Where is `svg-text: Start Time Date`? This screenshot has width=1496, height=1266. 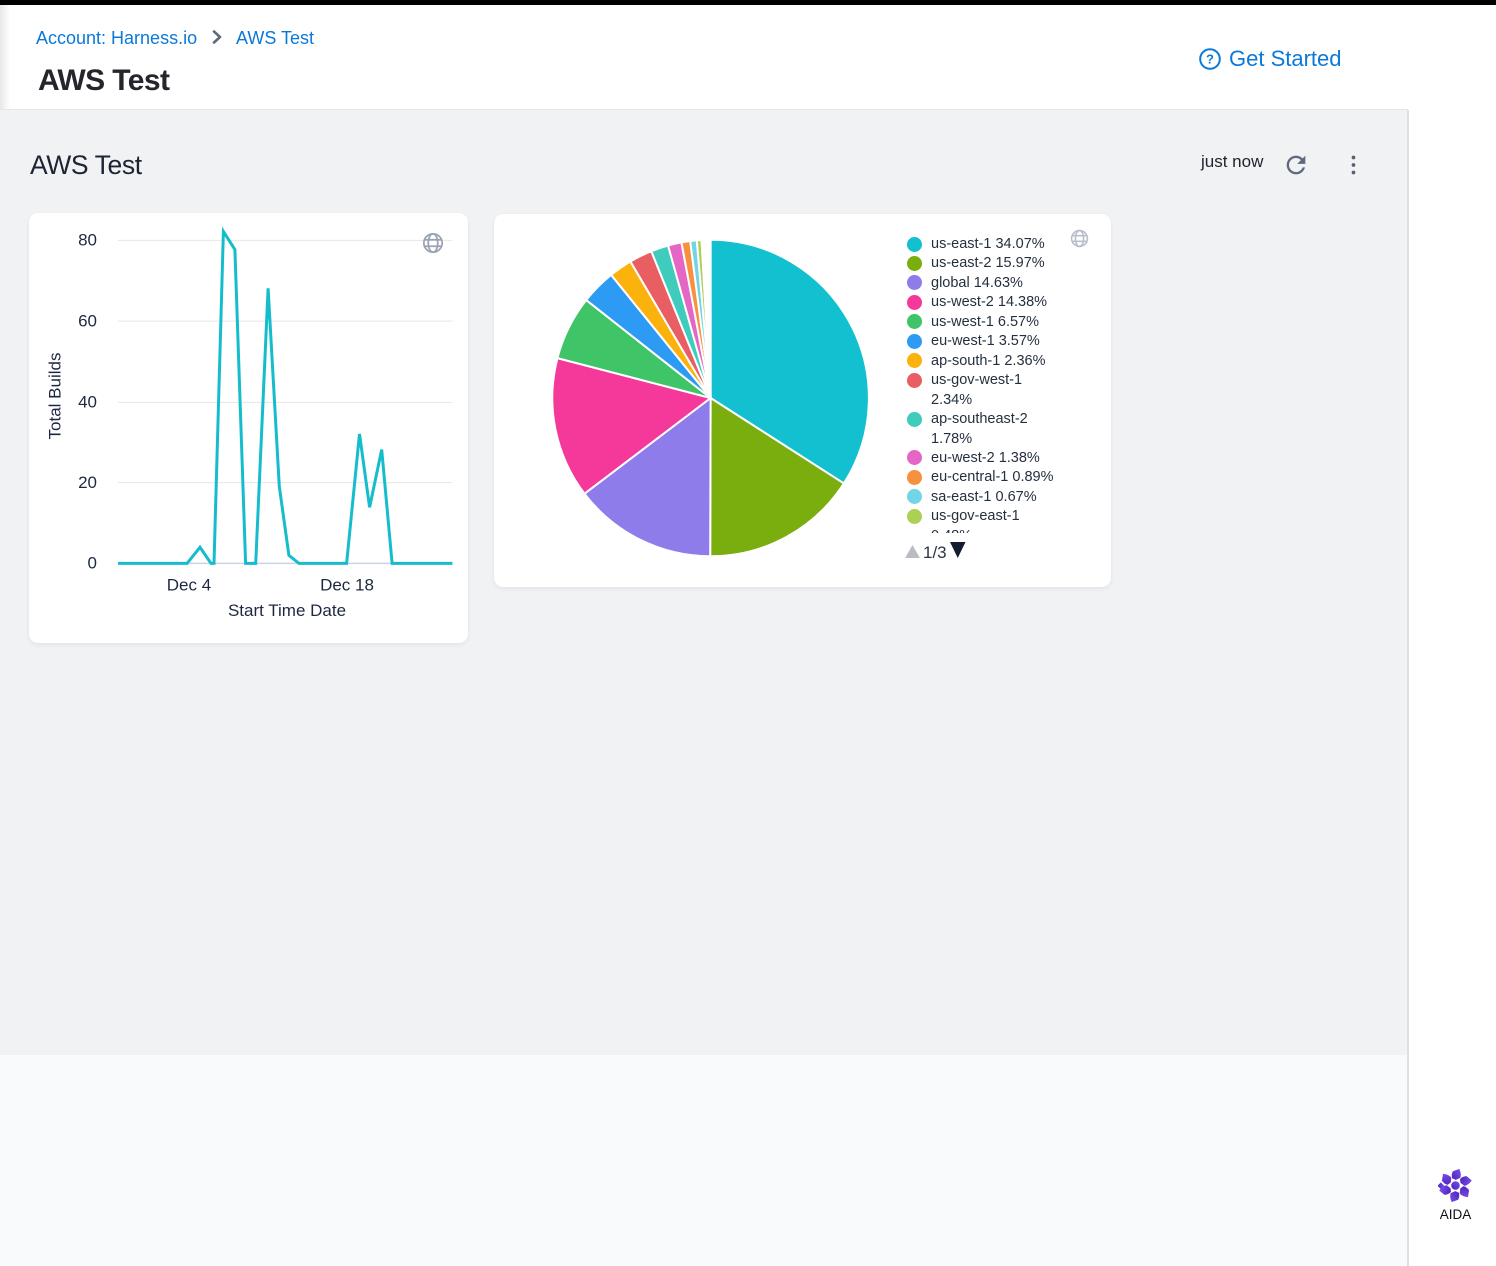
svg-text: Start Time Date is located at coordinates (287, 610).